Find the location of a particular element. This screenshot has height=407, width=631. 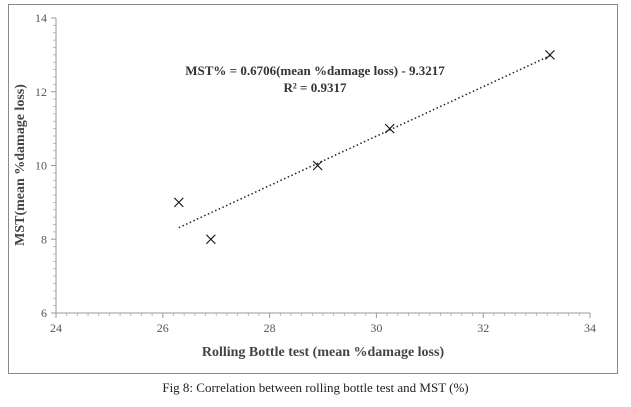

y-axis-title: MST(mean %damage loss) is located at coordinates (20, 165).